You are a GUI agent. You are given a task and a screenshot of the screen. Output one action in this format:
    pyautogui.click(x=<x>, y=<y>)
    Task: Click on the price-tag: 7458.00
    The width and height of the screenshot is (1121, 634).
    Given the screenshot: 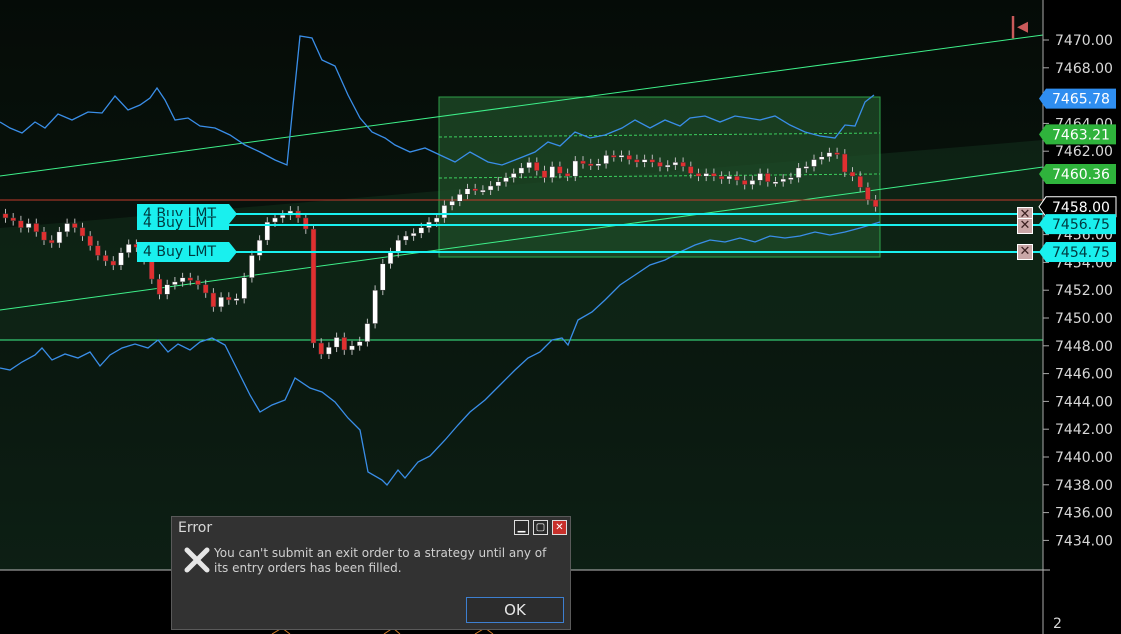 What is the action you would take?
    pyautogui.click(x=1077, y=207)
    